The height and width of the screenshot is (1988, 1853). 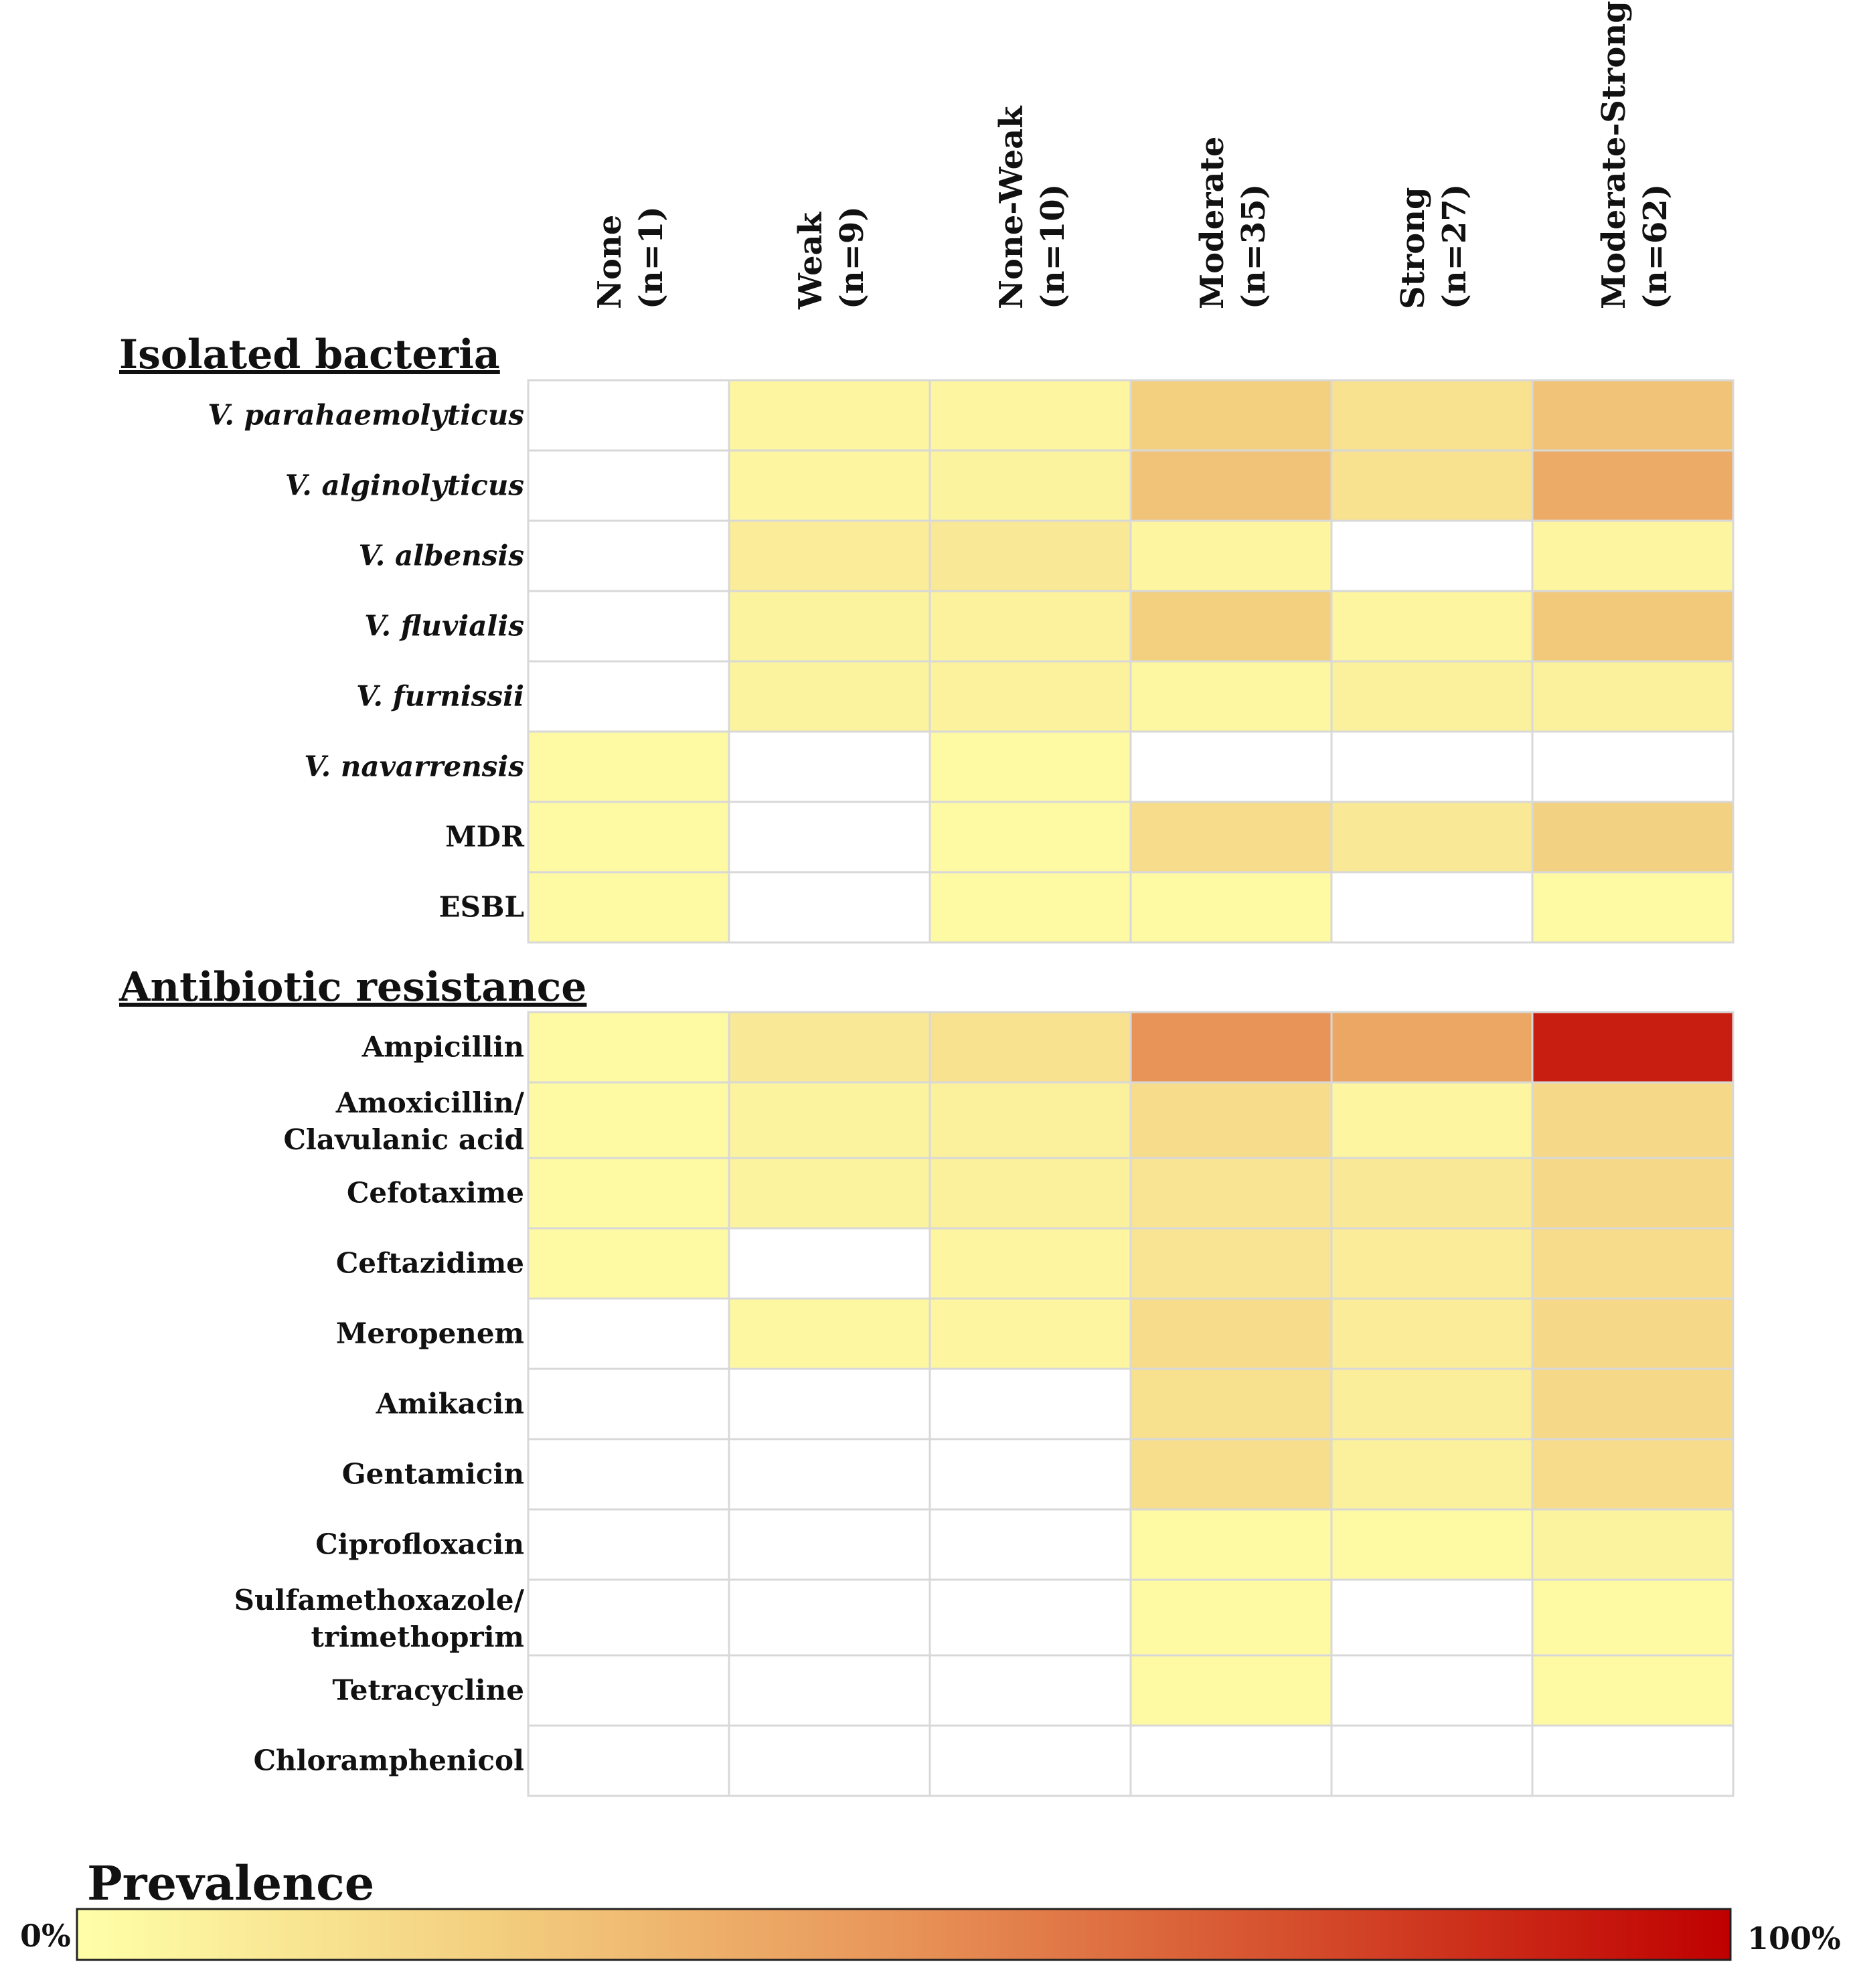 I want to click on colorbar, so click(x=904, y=1934).